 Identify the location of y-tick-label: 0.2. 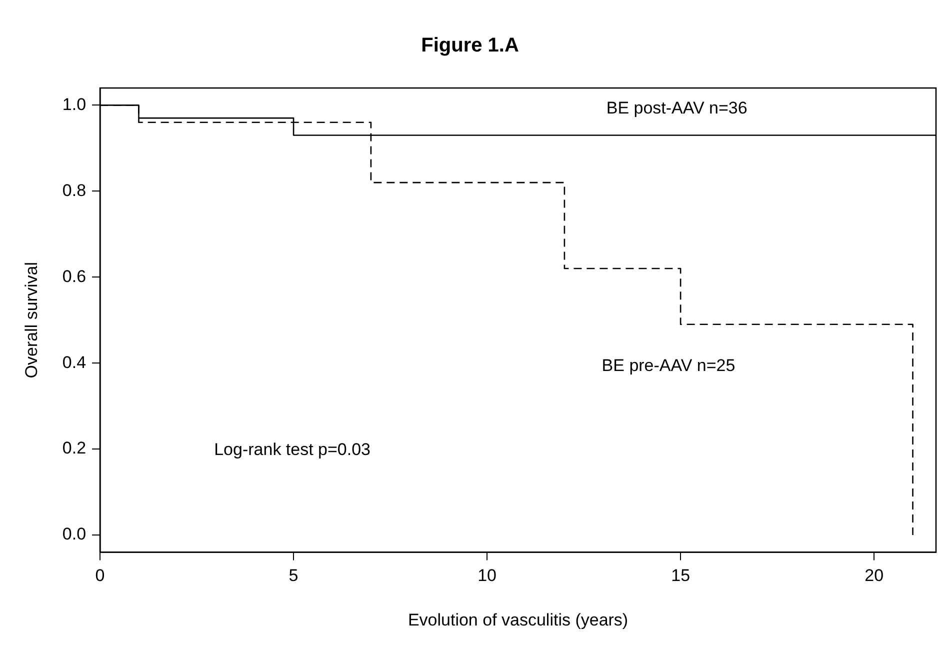
(74, 448).